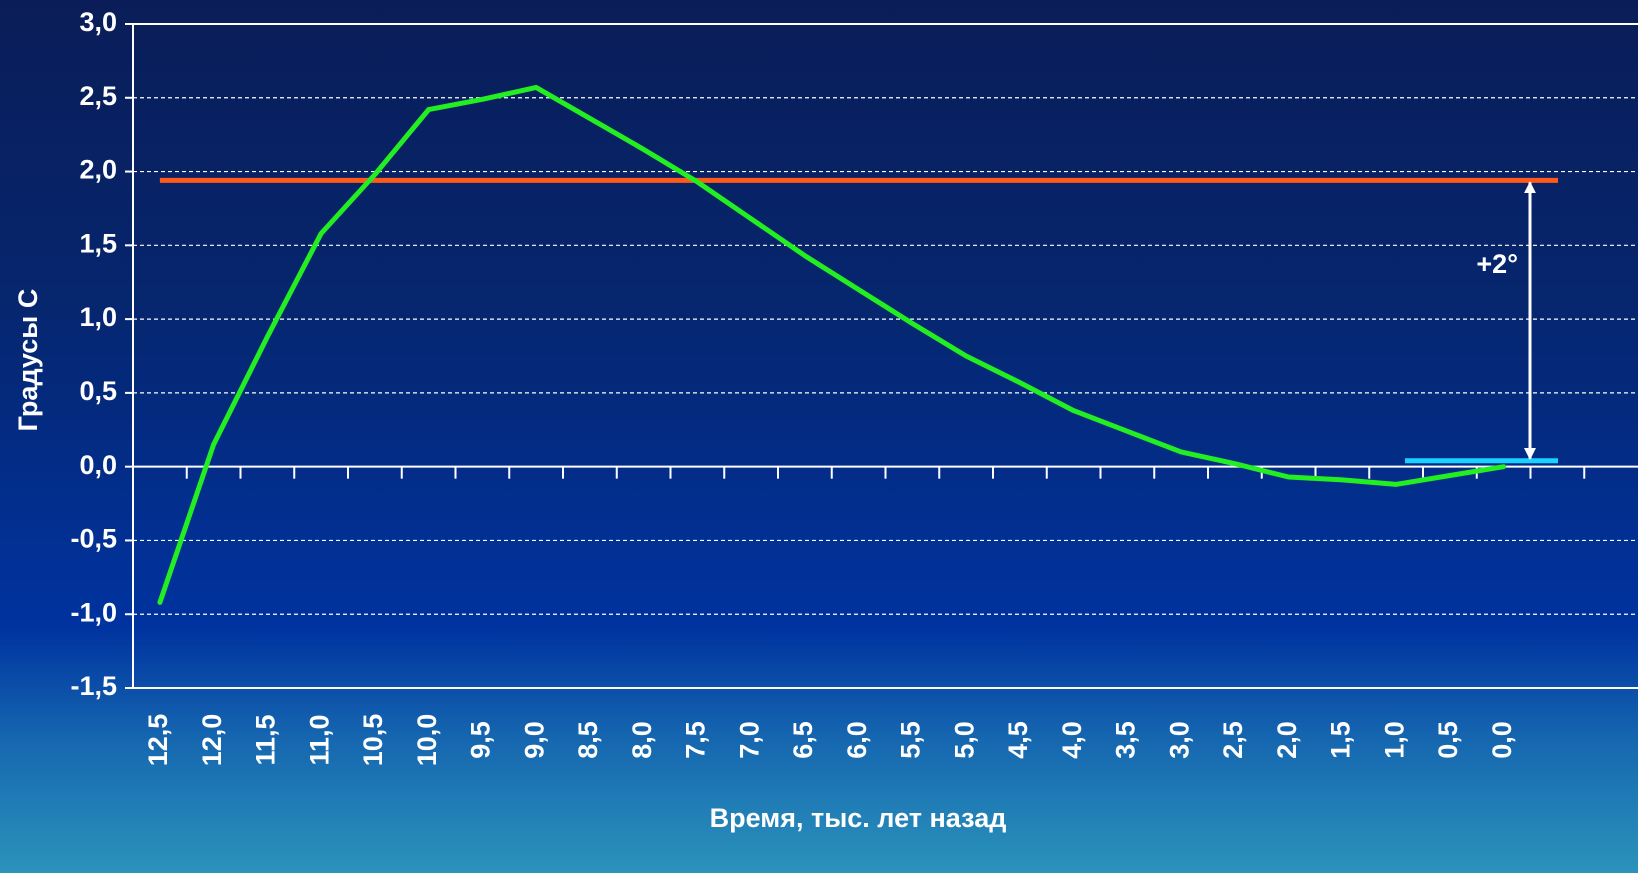  What do you see at coordinates (857, 740) in the screenshot?
I see `x-tick-label: 6,0` at bounding box center [857, 740].